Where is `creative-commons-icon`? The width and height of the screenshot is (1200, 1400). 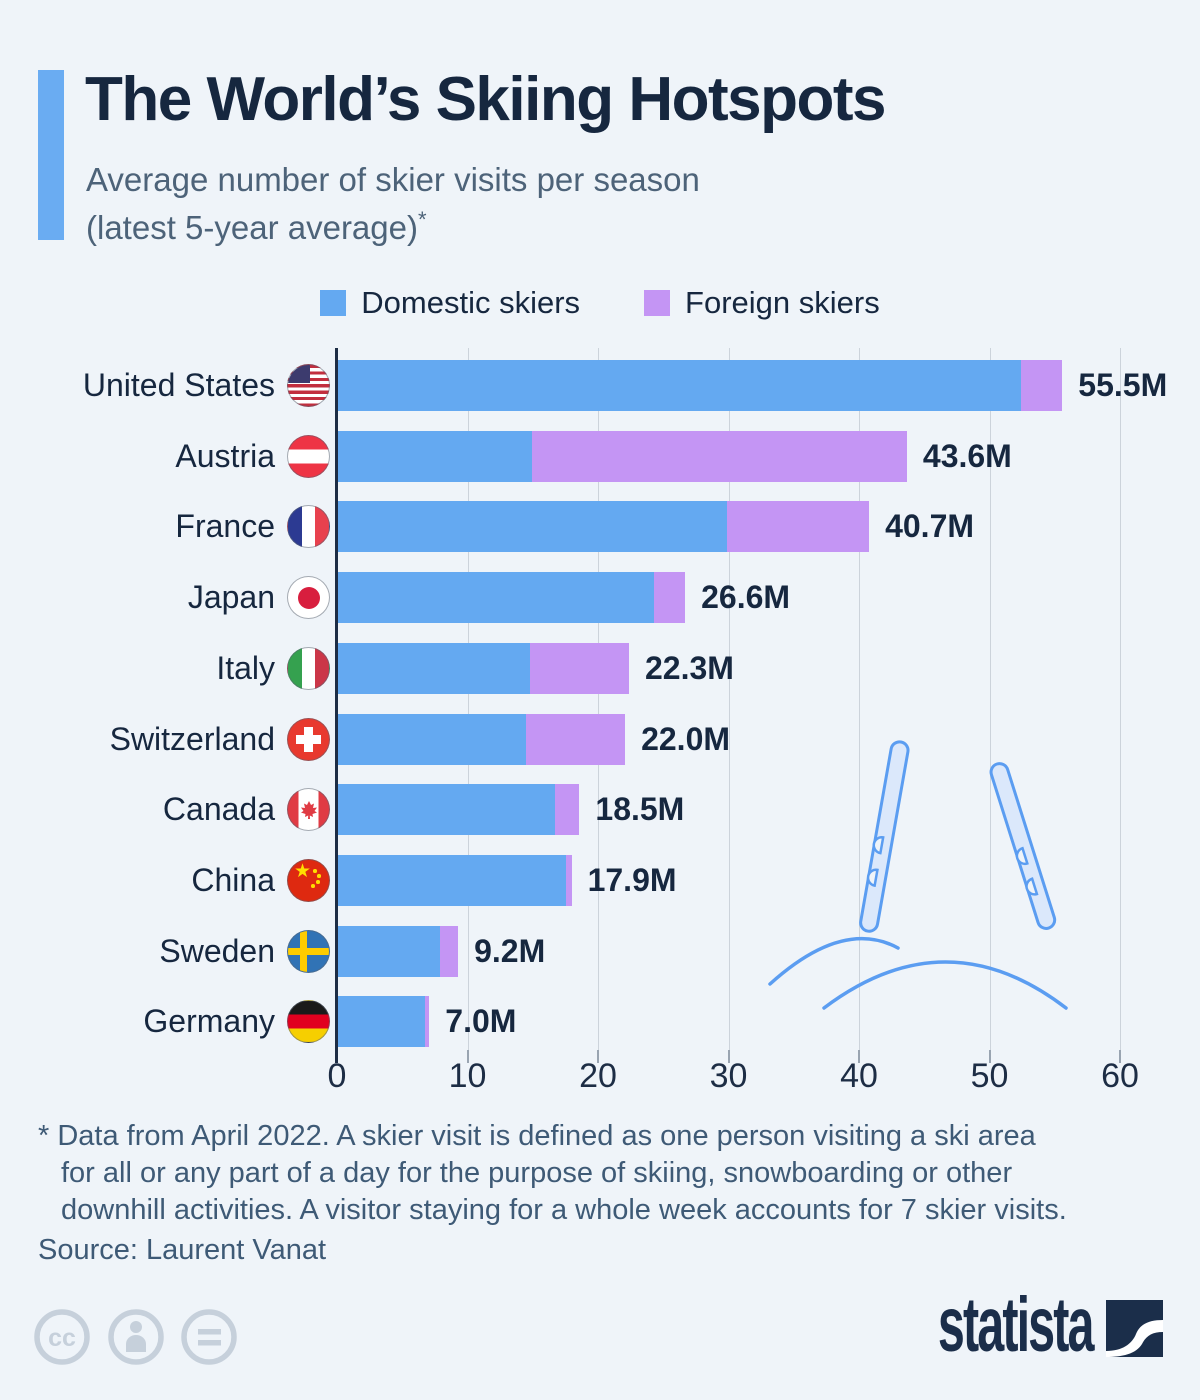 creative-commons-icon is located at coordinates (62, 1337).